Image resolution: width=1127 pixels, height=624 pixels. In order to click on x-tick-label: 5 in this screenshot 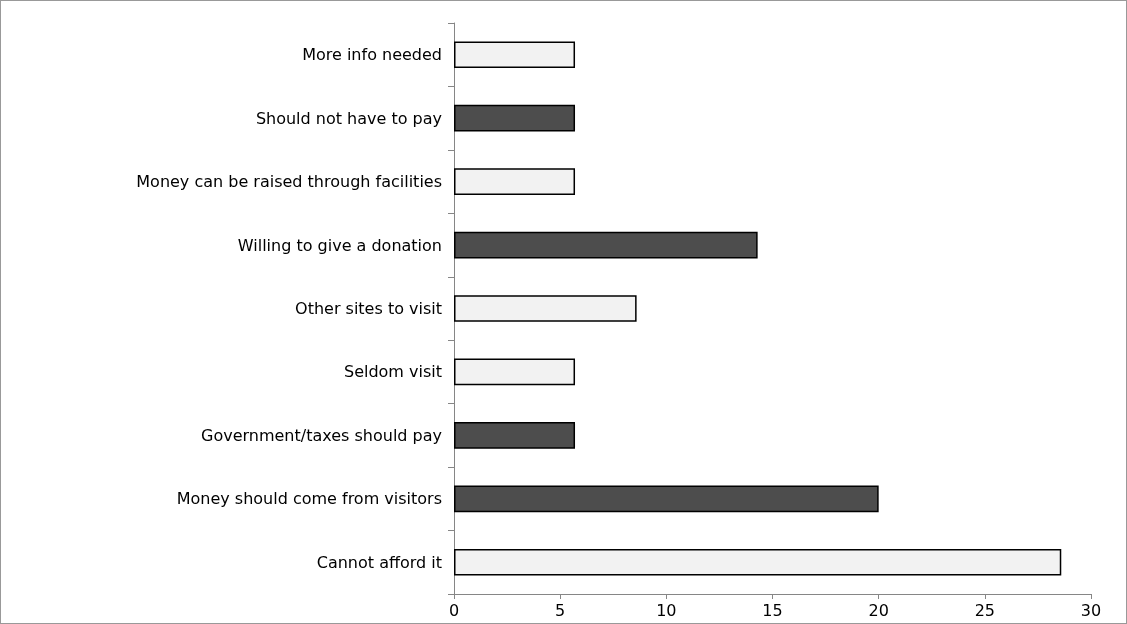, I will do `click(560, 610)`.